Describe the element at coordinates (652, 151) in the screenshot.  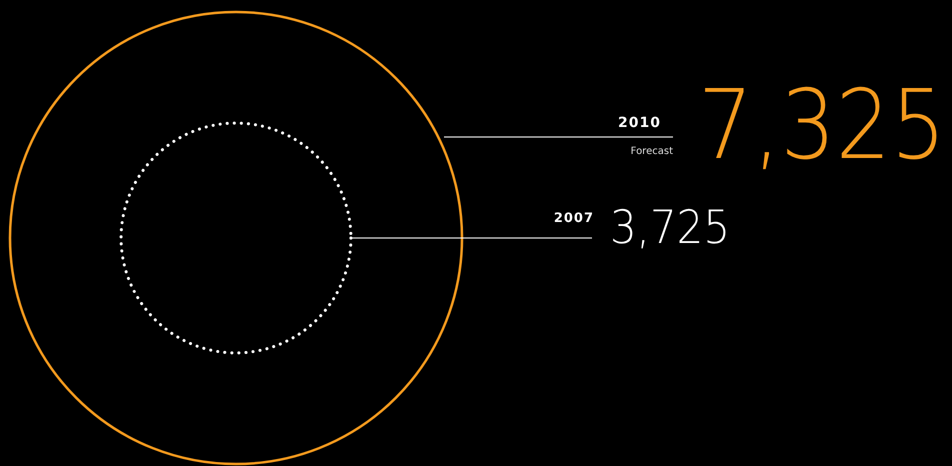
I see `text: Forecast` at that location.